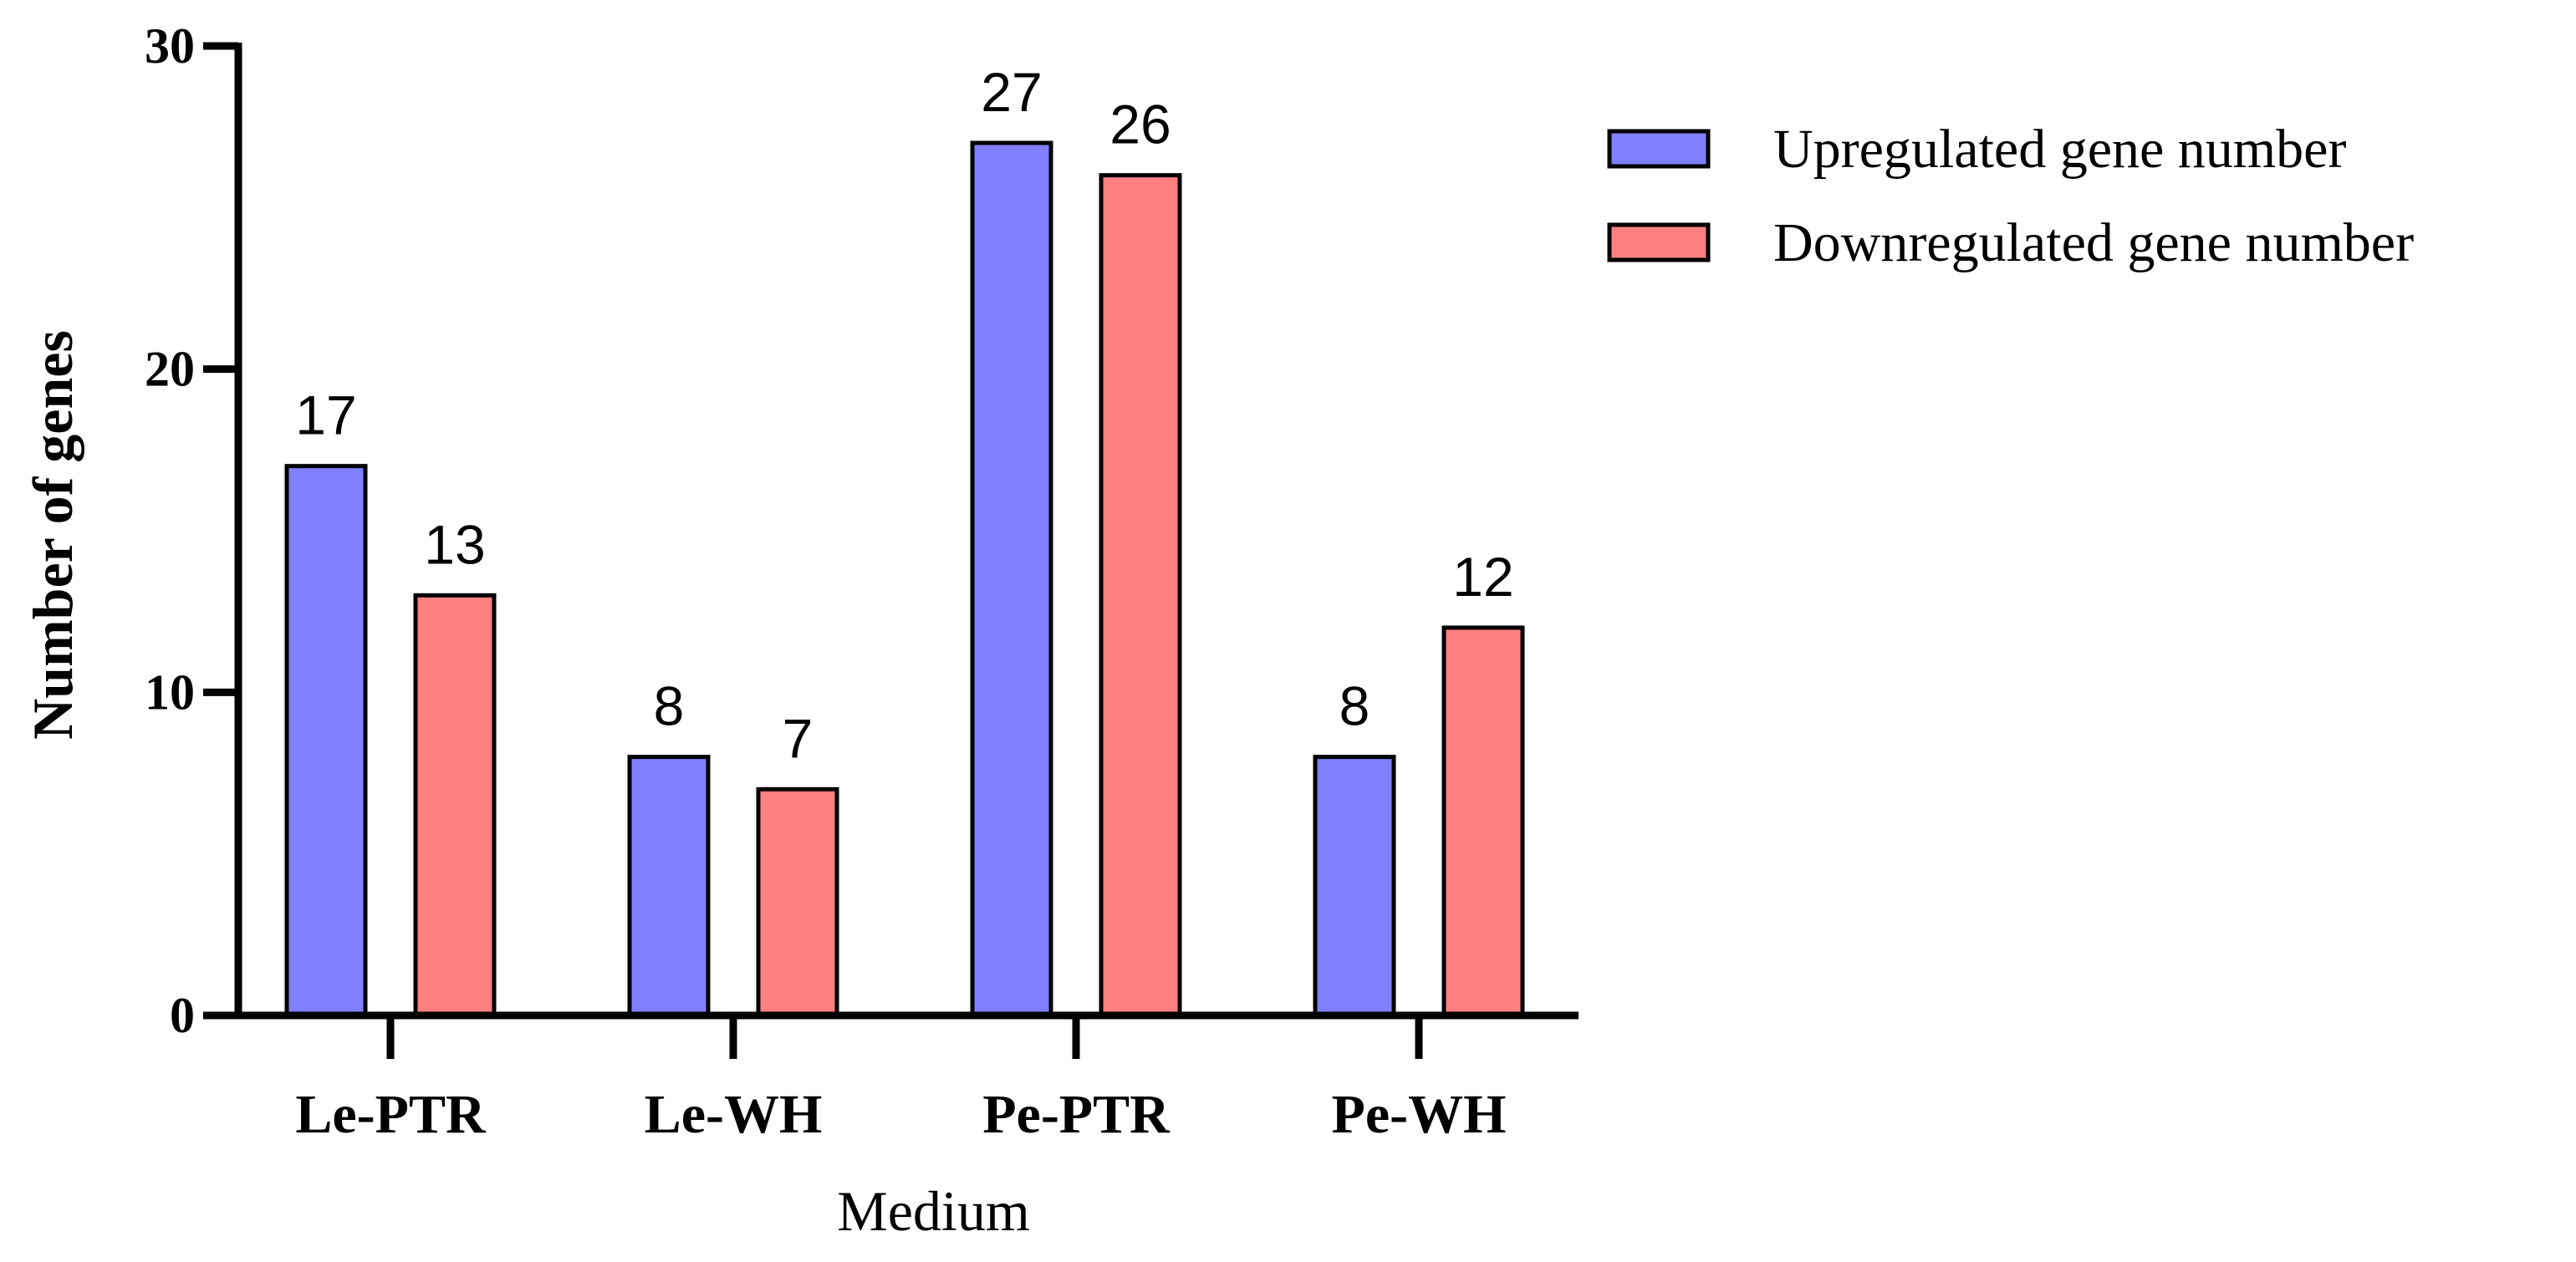  What do you see at coordinates (192, 530) in the screenshot?
I see `y-axis-ticks: 0 10 20 30` at bounding box center [192, 530].